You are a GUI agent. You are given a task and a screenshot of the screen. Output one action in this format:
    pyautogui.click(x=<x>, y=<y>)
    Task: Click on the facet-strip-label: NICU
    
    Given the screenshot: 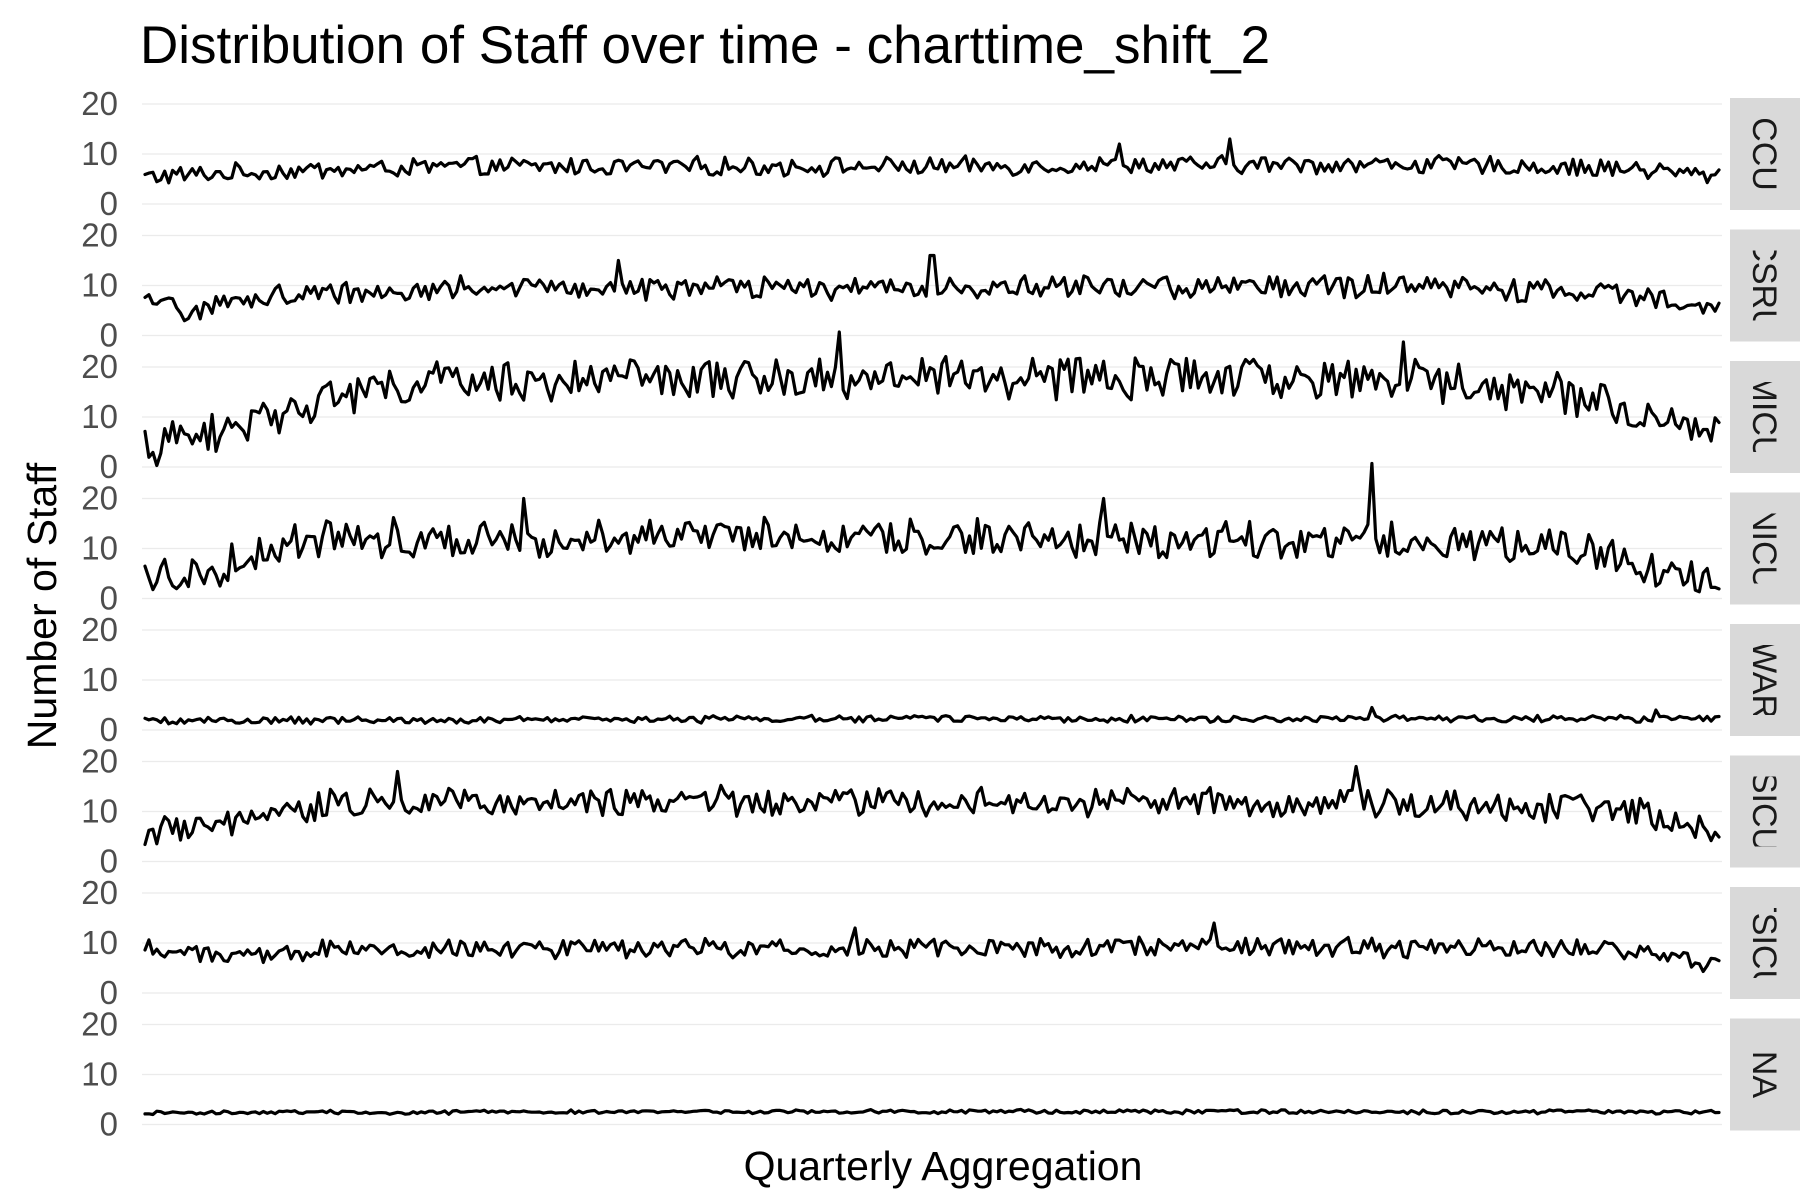 What is the action you would take?
    pyautogui.click(x=1764, y=548)
    